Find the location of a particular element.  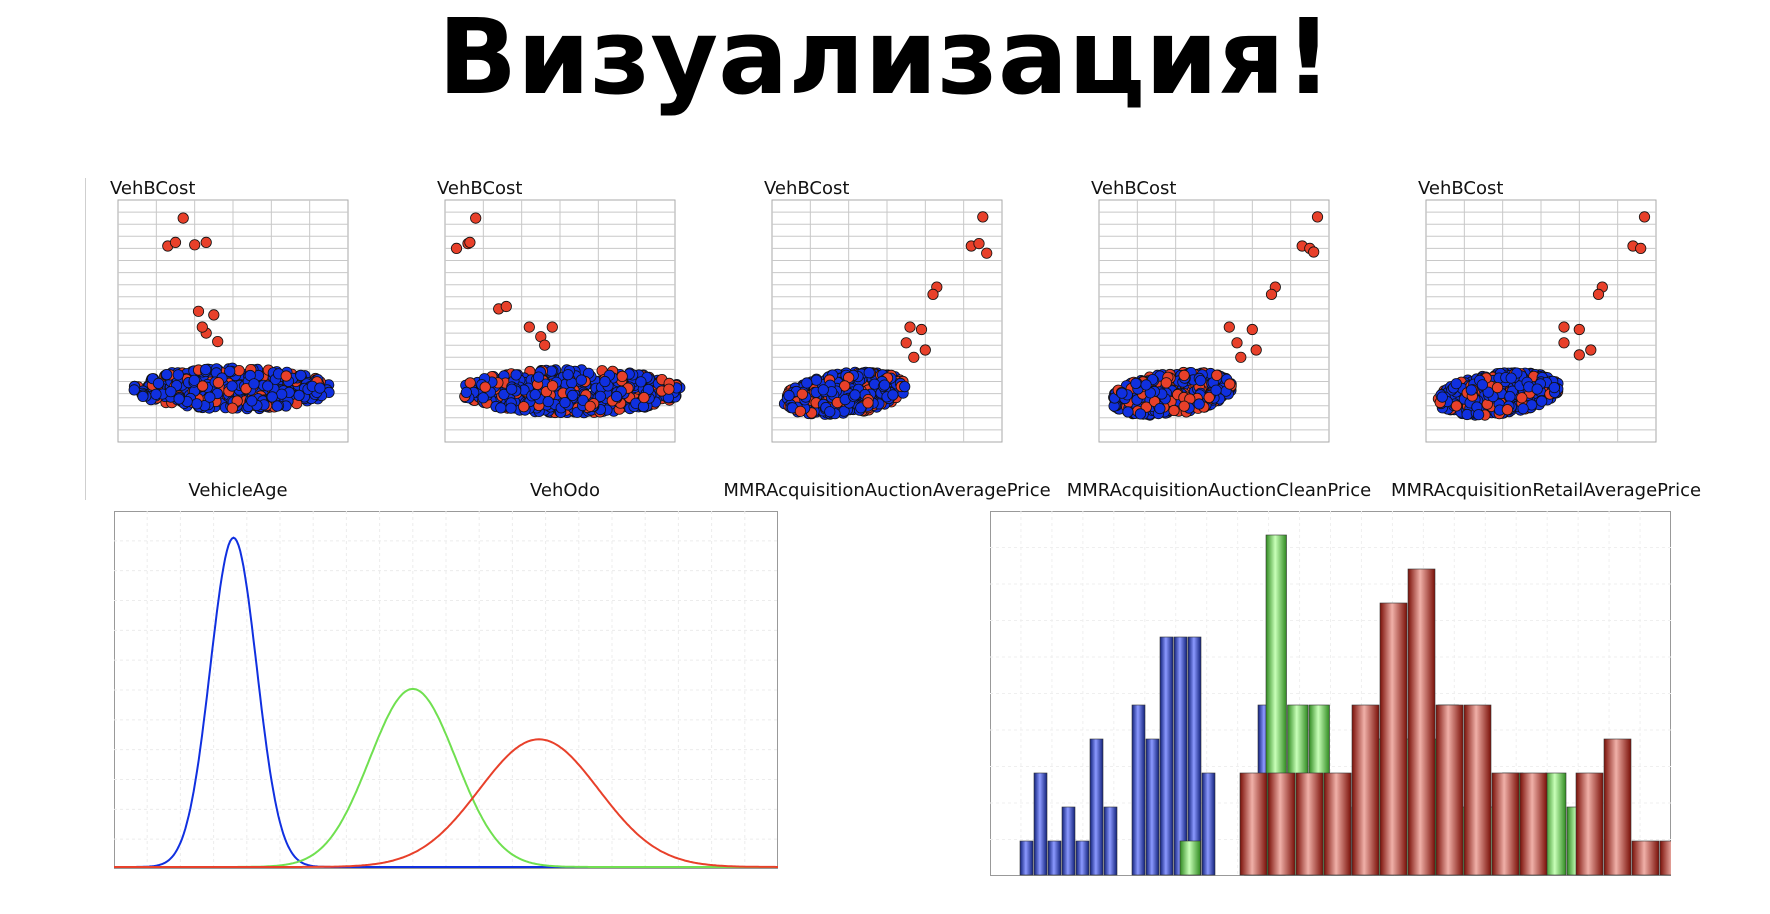

x-axis-label: MMRAcquisitionAuctionCleanPrice is located at coordinates (1219, 490).